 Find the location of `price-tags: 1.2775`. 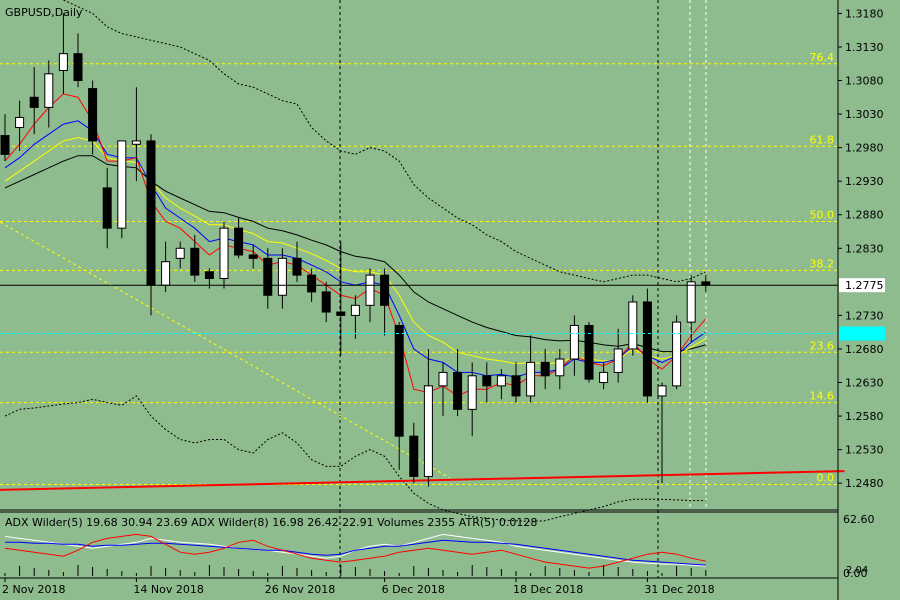

price-tags: 1.2775 is located at coordinates (442, 309).